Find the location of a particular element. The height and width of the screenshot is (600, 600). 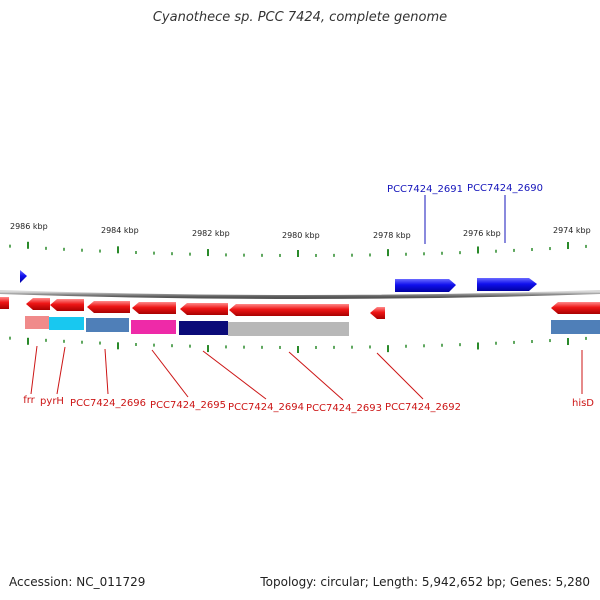

category-blocks is located at coordinates (312, 326).